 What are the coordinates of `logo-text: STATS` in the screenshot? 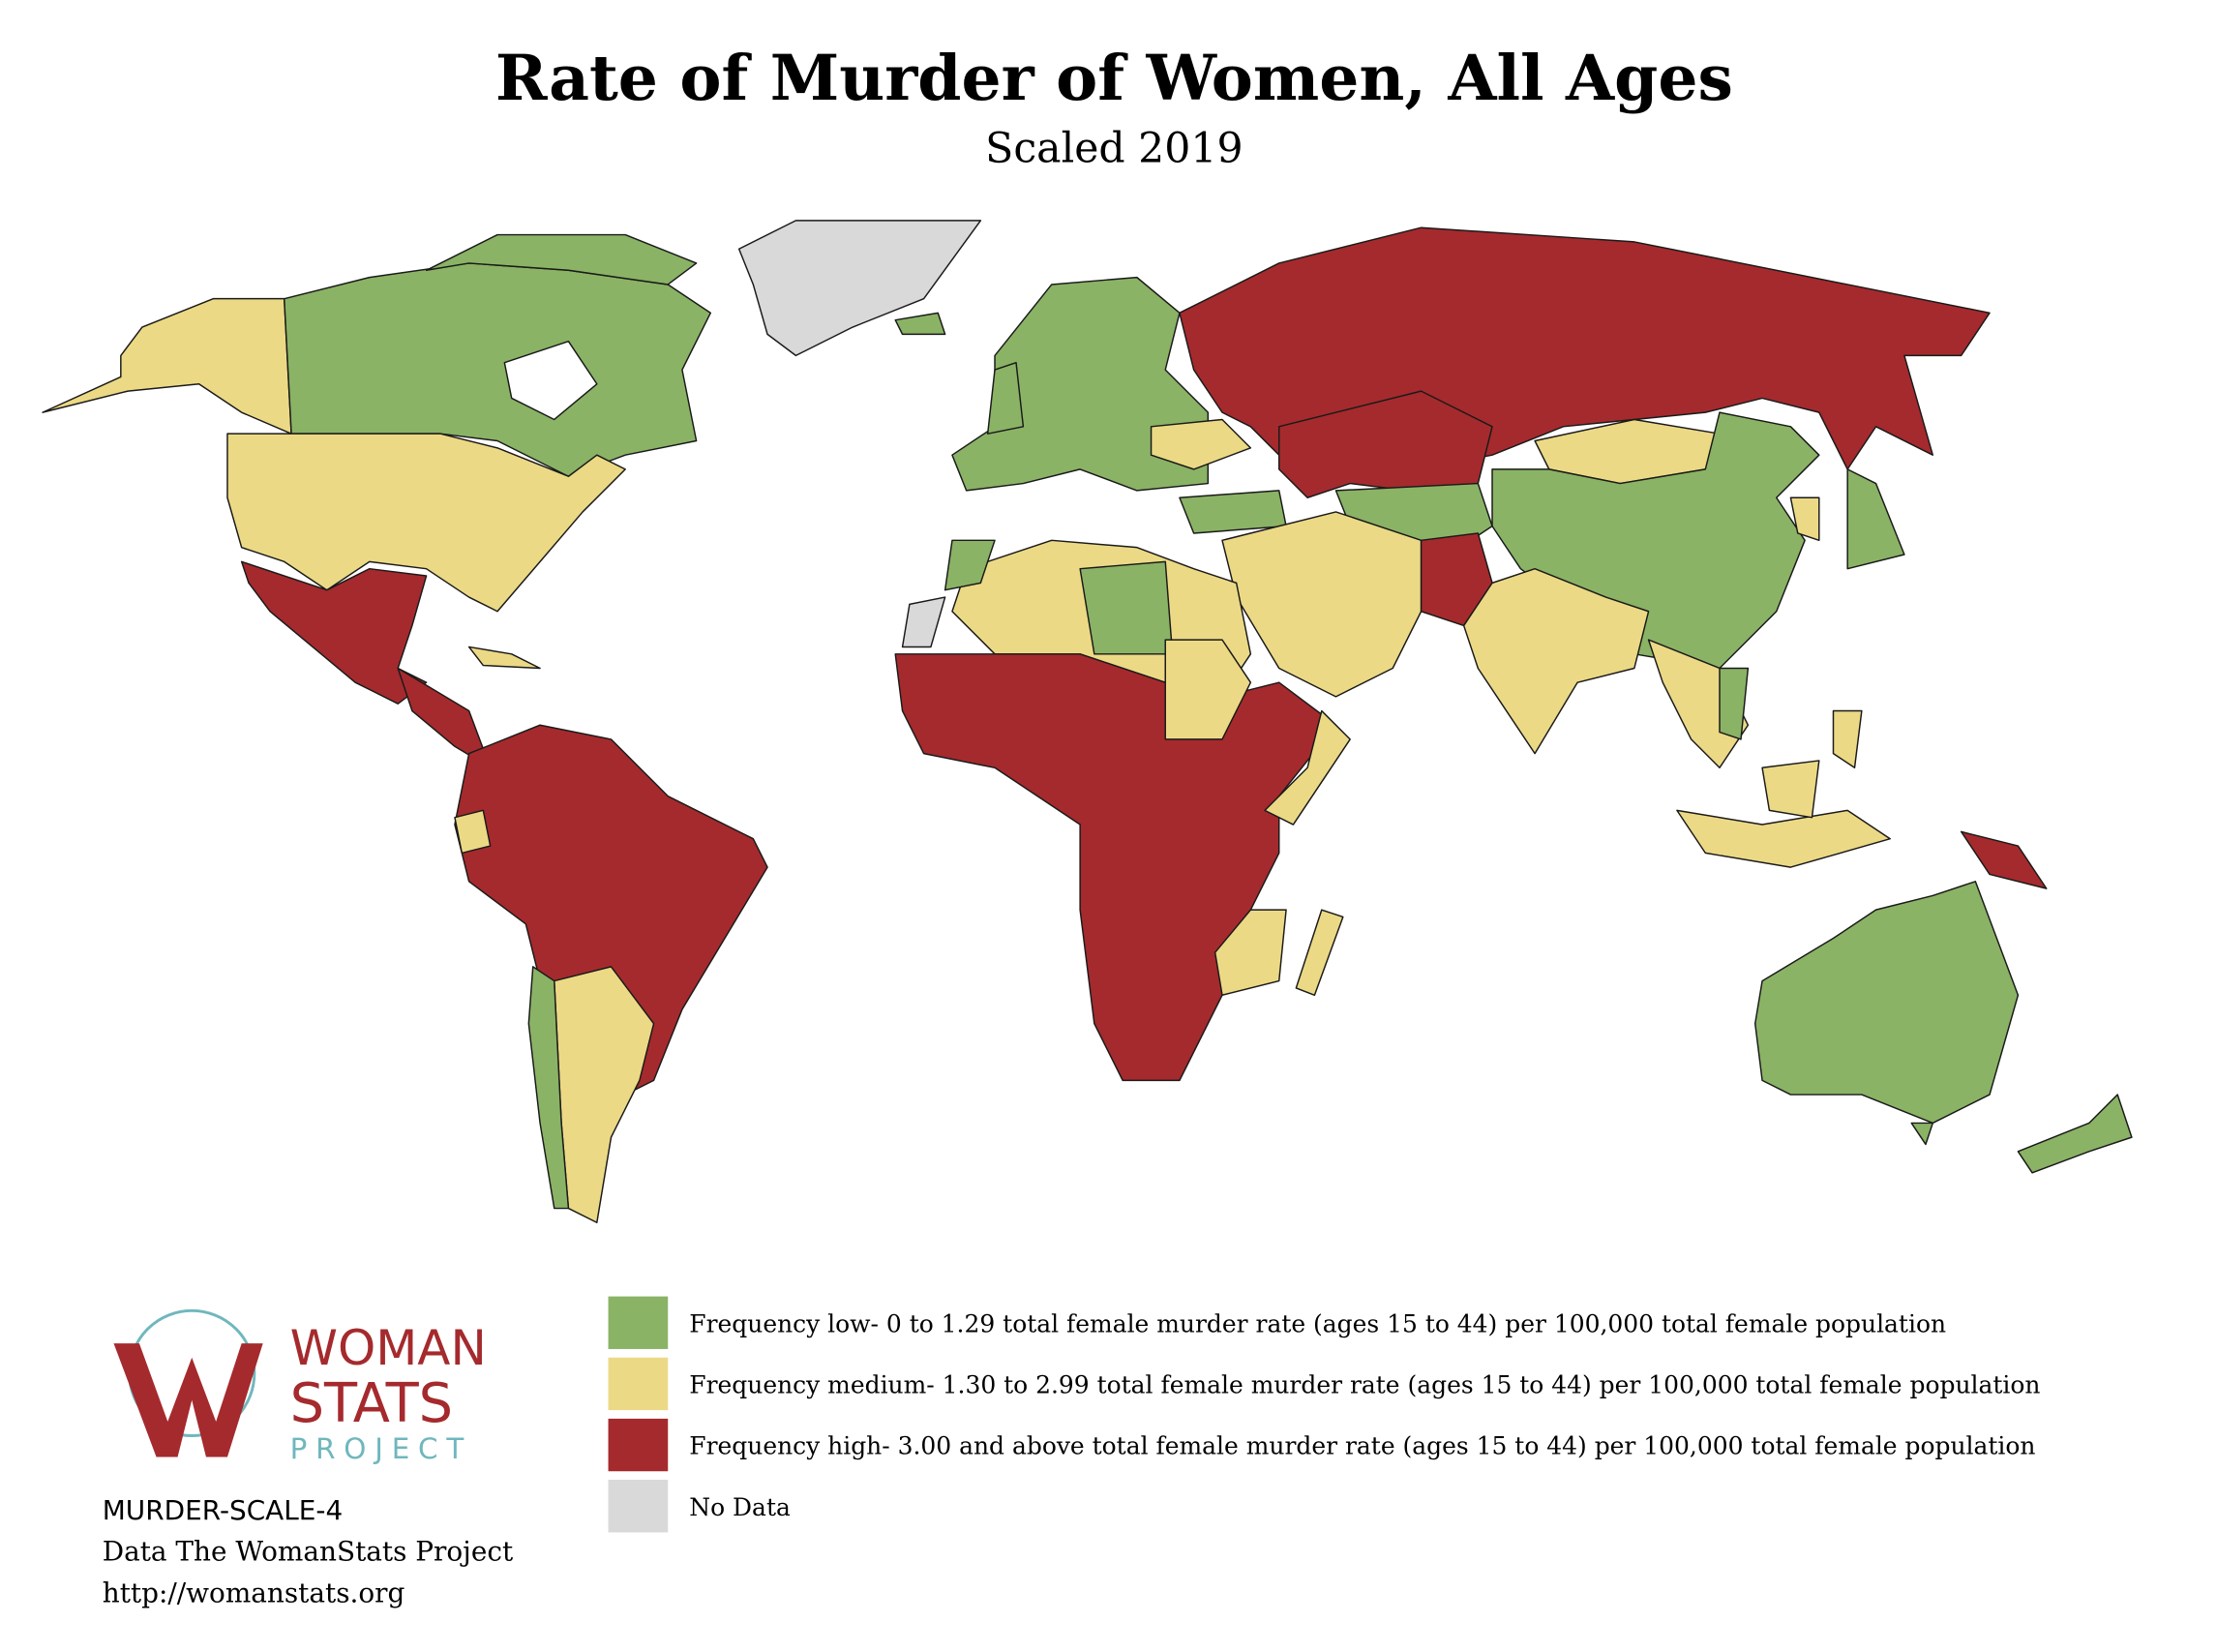 It's located at (372, 1403).